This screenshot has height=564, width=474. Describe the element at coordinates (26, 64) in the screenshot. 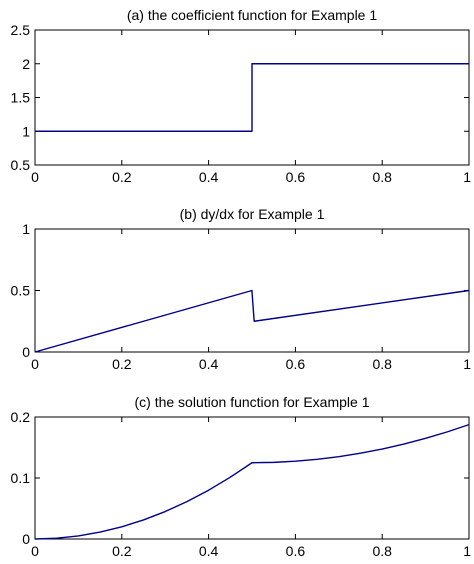

I see `y-tick-label: 2` at that location.